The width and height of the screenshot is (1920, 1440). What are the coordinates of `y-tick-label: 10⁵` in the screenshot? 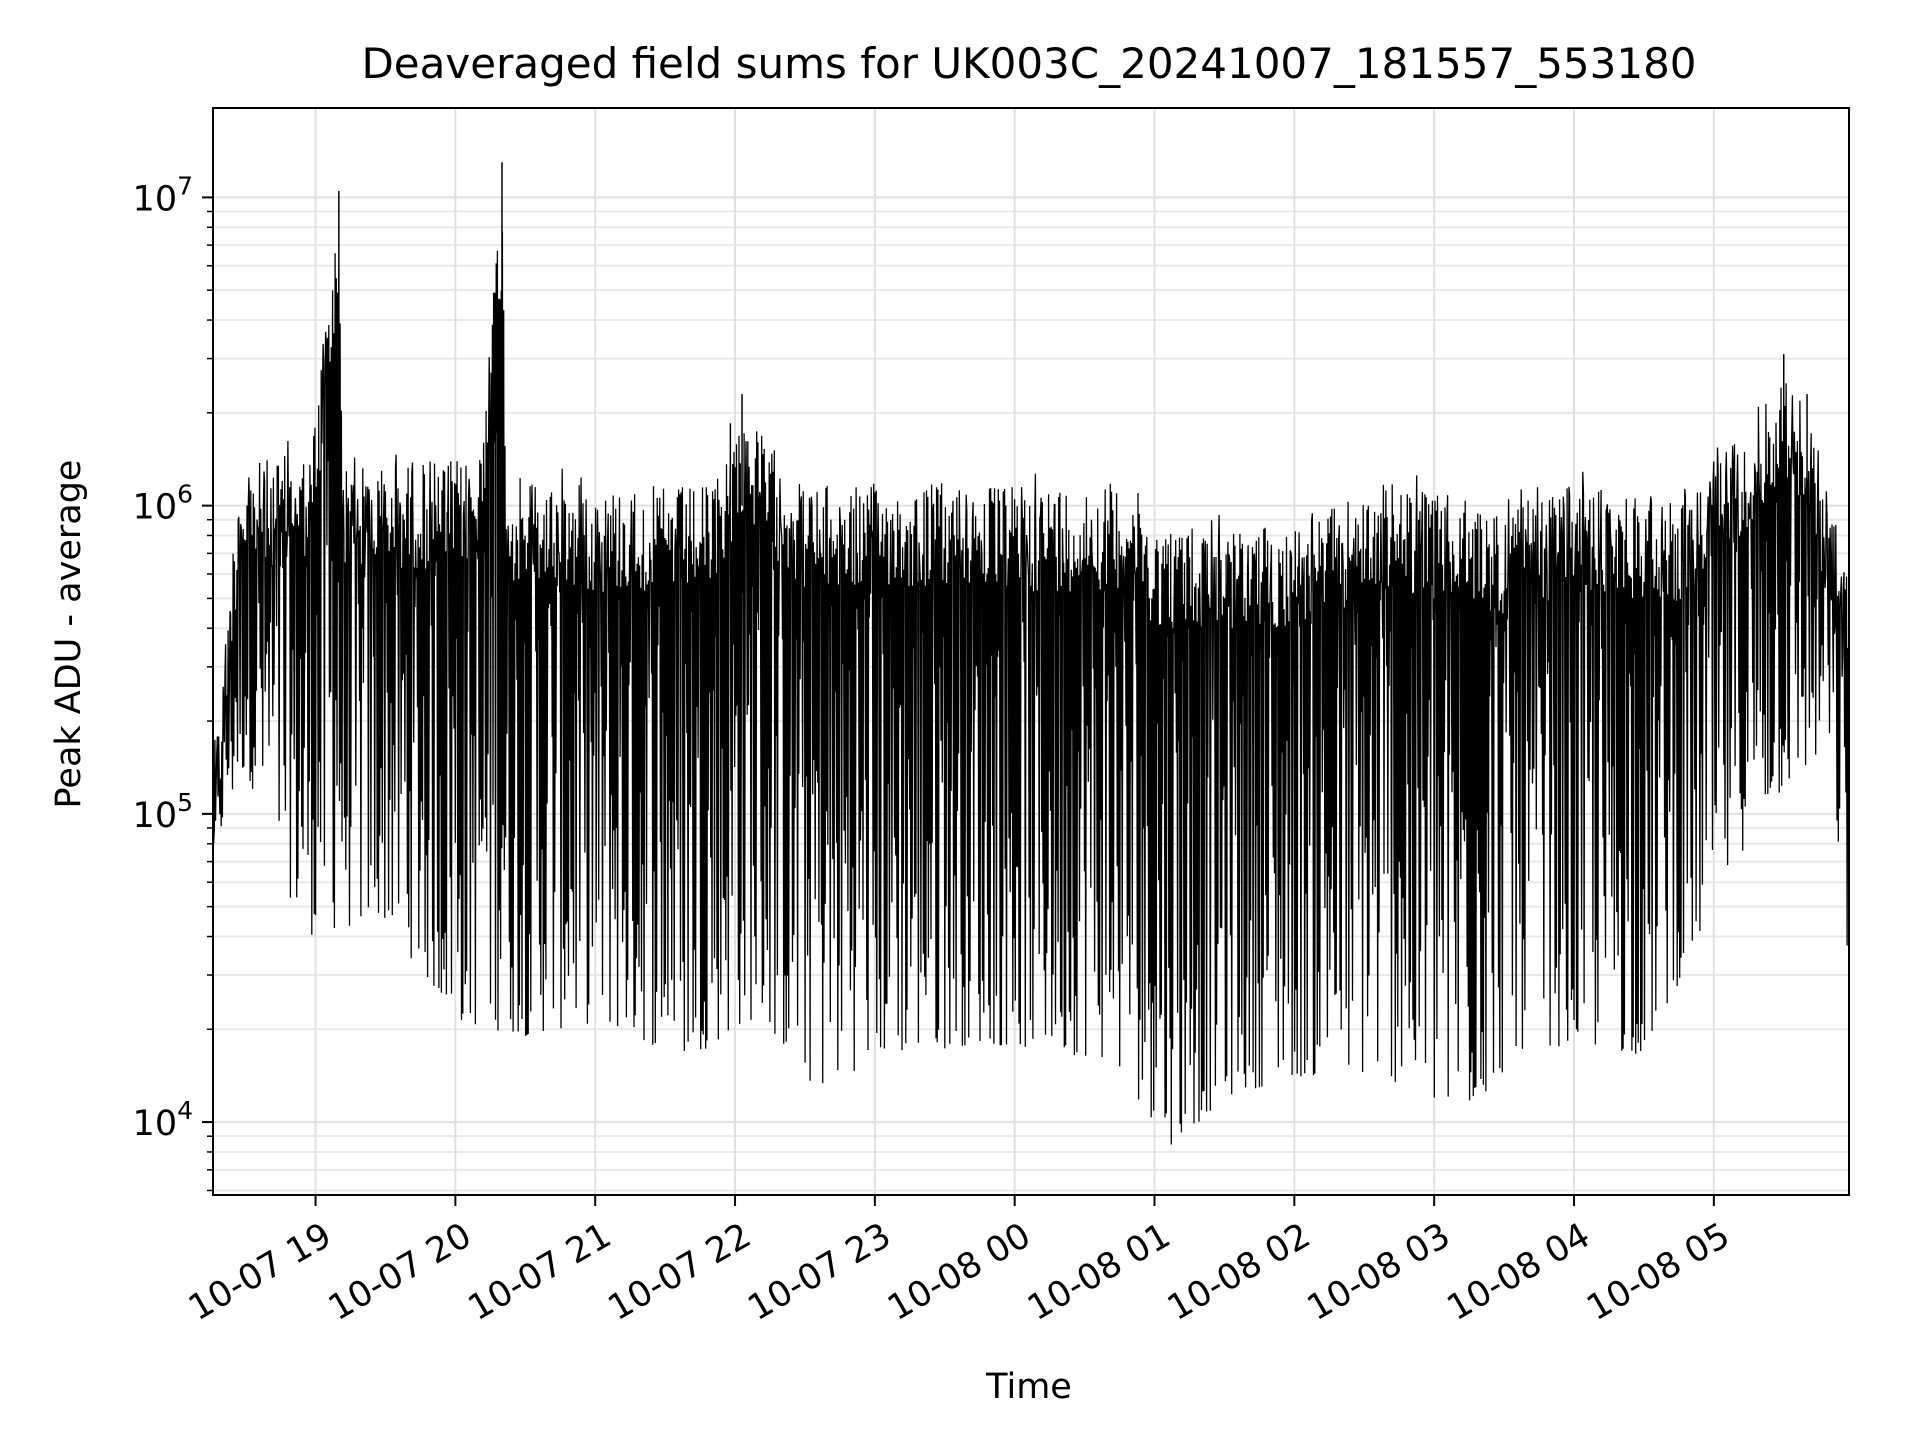 It's located at (163, 812).